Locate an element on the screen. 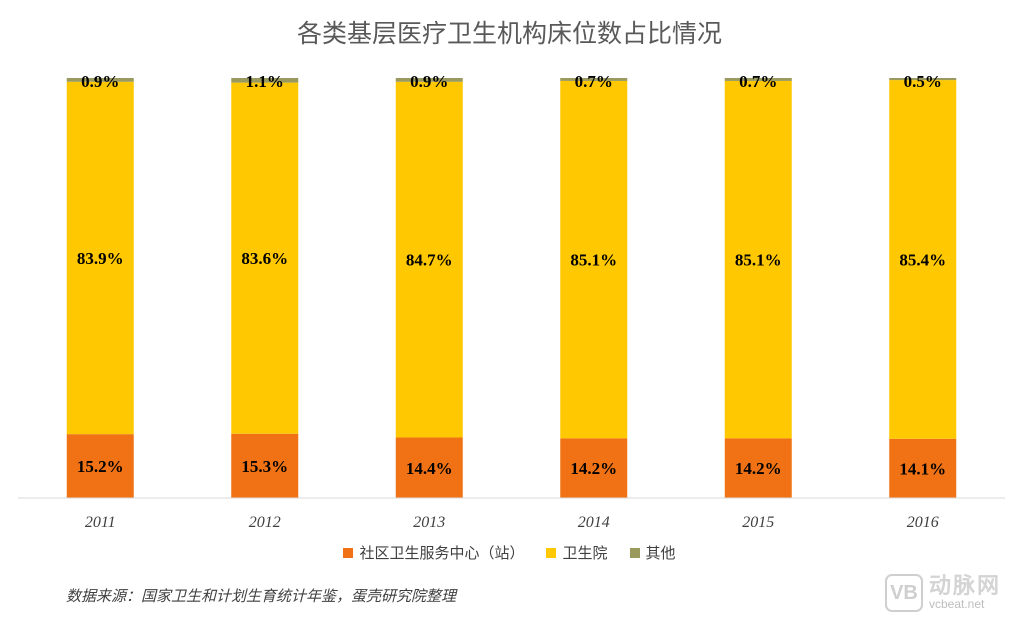 This screenshot has width=1019, height=628. legend-label-community: 社区卫生服务中心（站） is located at coordinates (442, 553).